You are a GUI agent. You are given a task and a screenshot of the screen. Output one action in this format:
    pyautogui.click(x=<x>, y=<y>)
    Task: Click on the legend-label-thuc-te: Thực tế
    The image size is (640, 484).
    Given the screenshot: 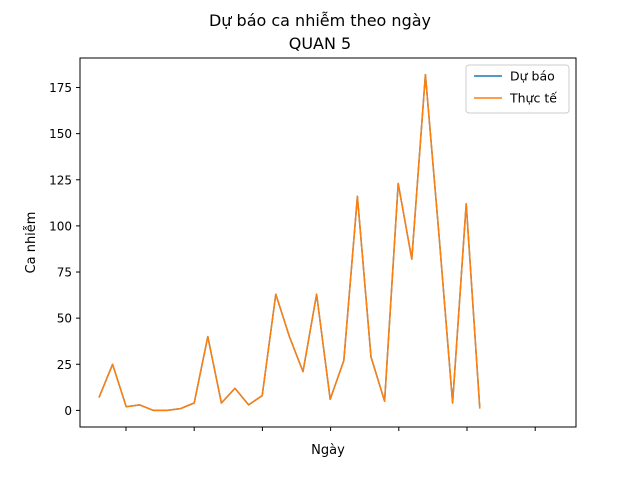 What is the action you would take?
    pyautogui.click(x=533, y=98)
    